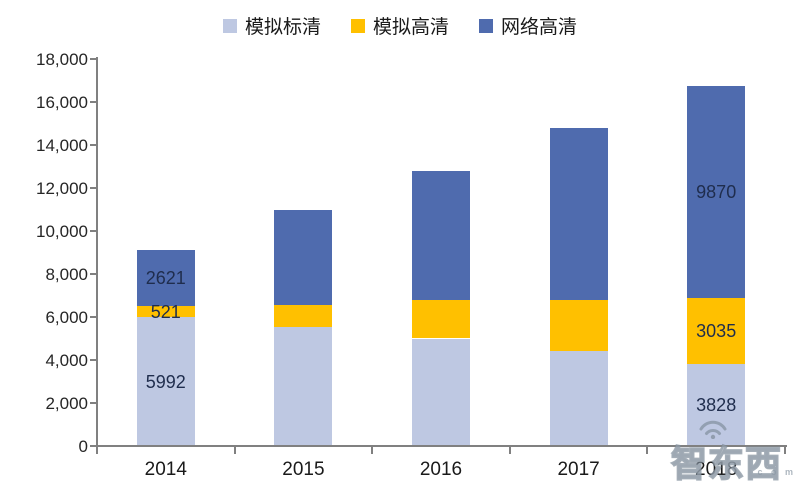 Image resolution: width=800 pixels, height=491 pixels. What do you see at coordinates (62, 188) in the screenshot?
I see `y-tick-label: 12,000` at bounding box center [62, 188].